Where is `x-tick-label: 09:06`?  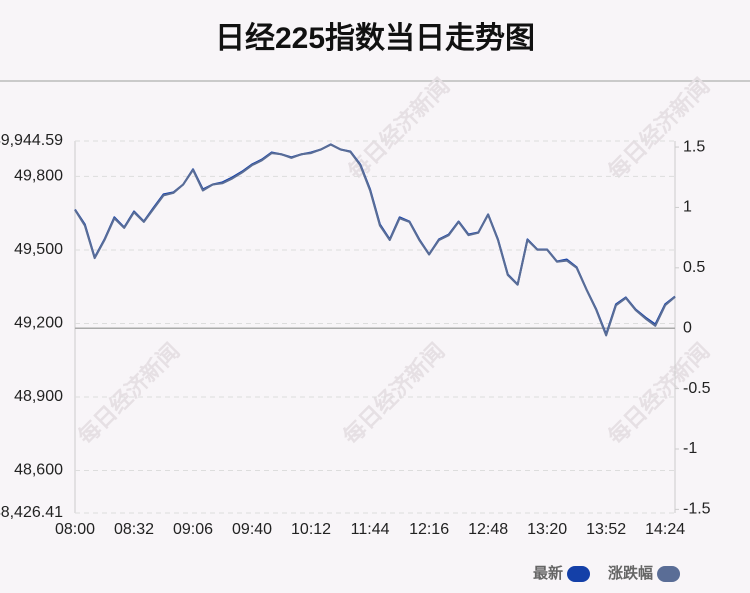 x-tick-label: 09:06 is located at coordinates (193, 529).